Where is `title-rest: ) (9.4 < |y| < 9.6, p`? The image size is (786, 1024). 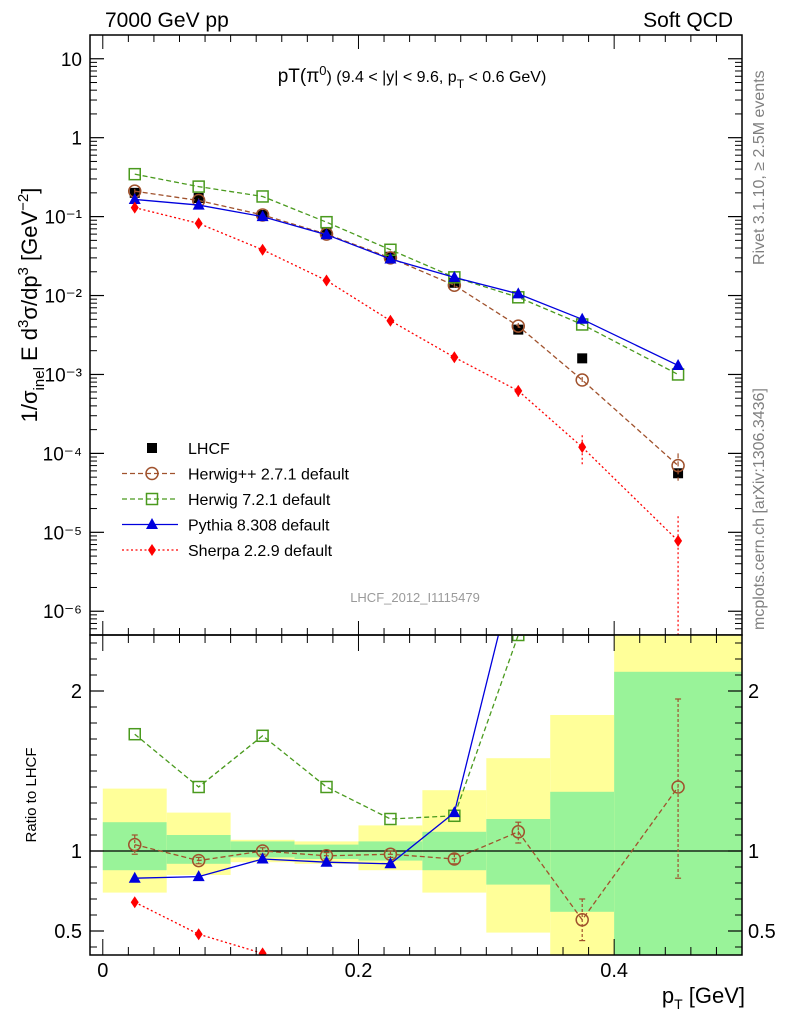 title-rest: ) (9.4 < |y| < 9.6, p is located at coordinates (392, 77).